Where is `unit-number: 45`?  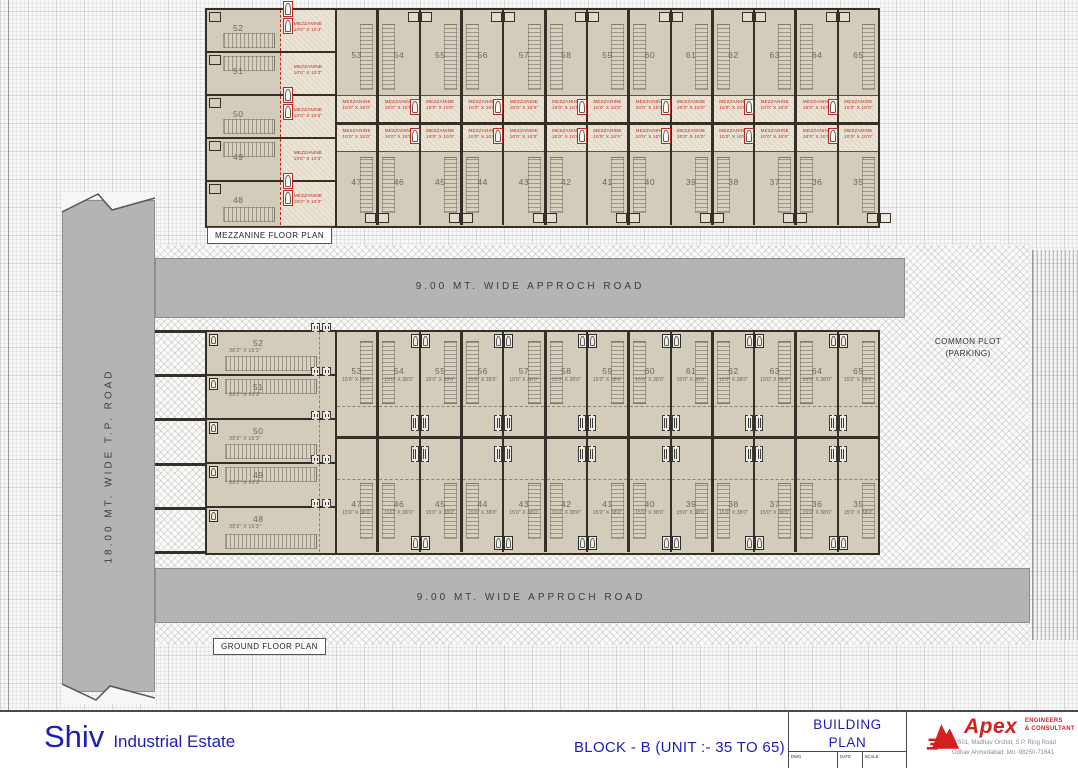 unit-number: 45 is located at coordinates (440, 182).